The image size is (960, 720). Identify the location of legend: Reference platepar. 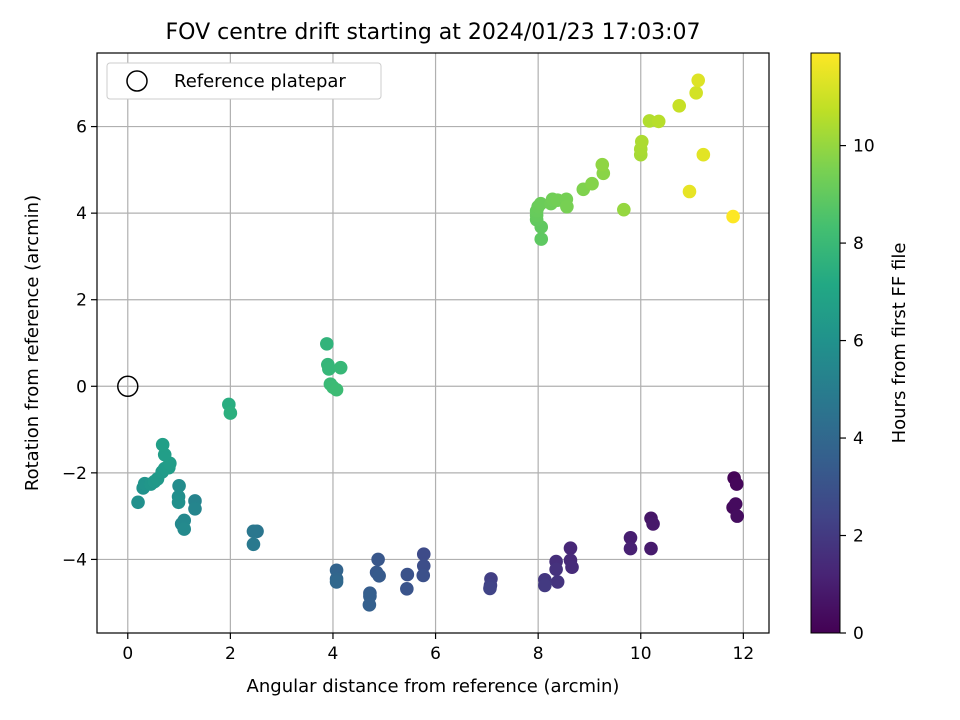
(244, 81).